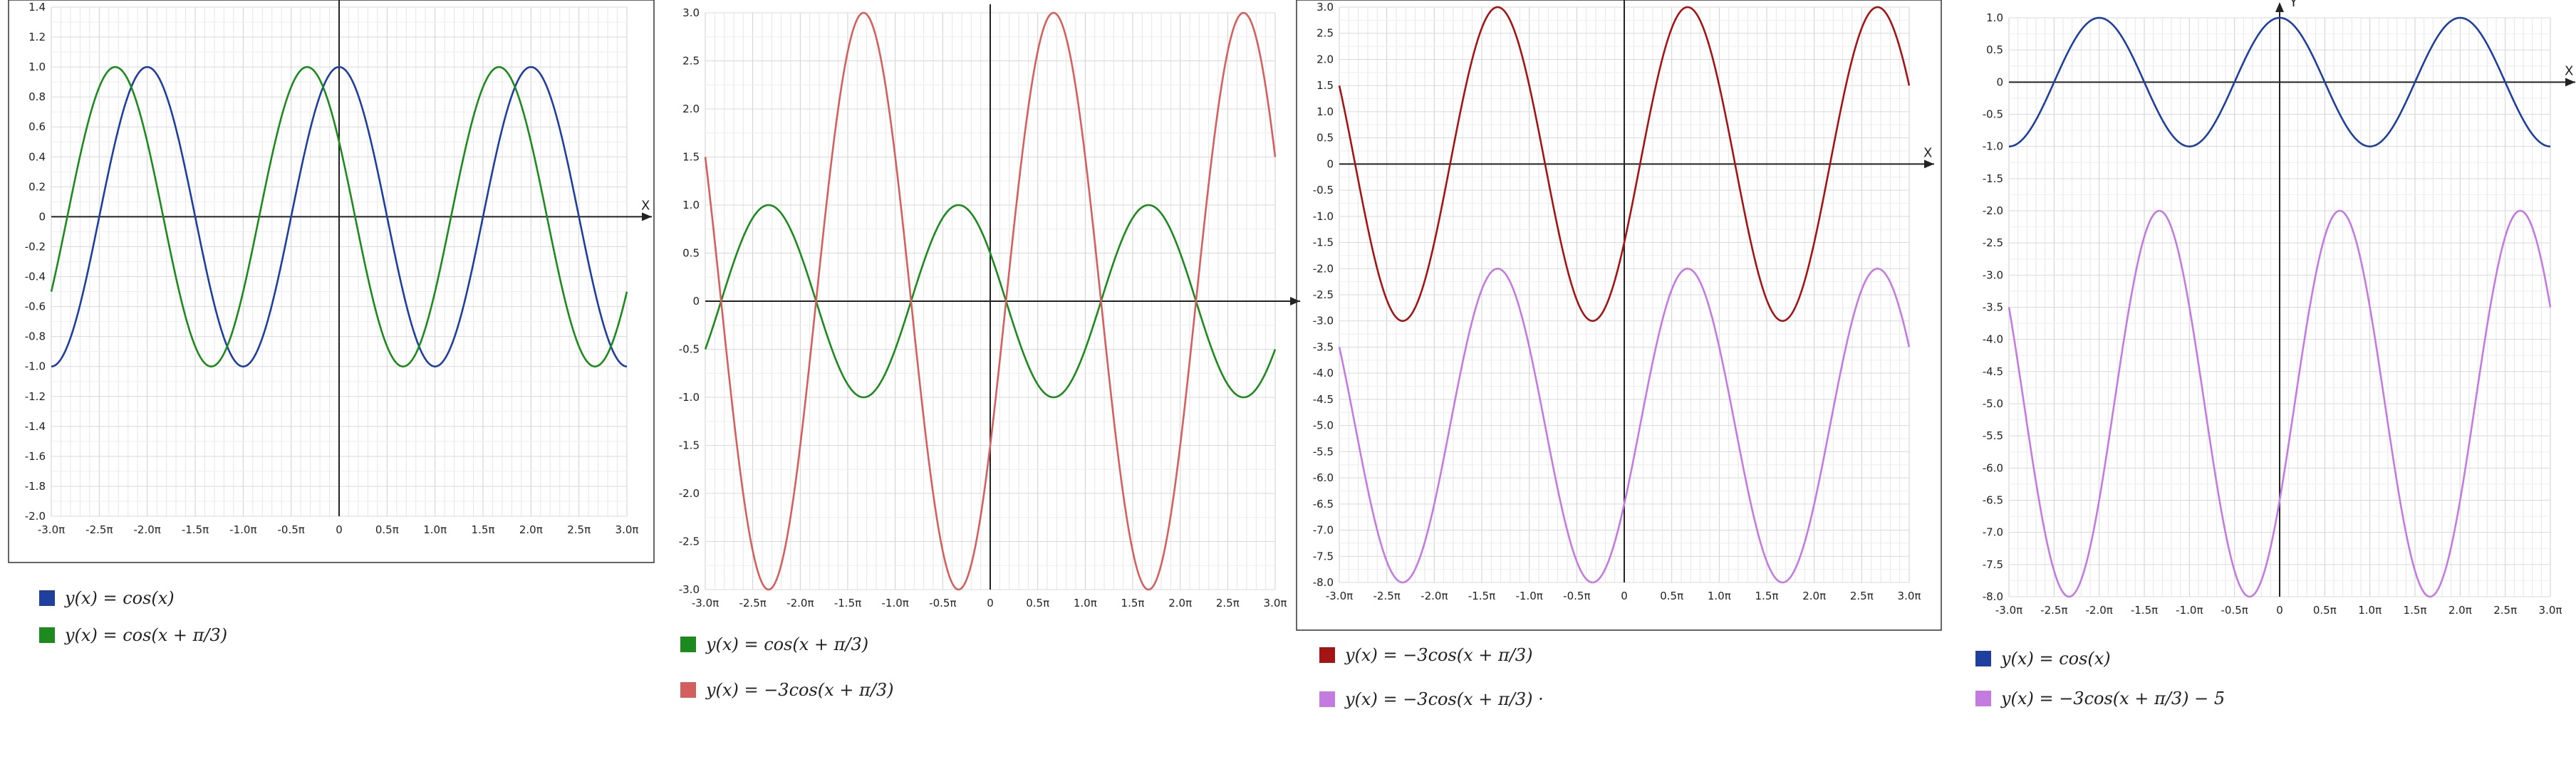 This screenshot has height=769, width=2576. I want to click on legend-label: y(x) = cos(x), so click(120, 598).